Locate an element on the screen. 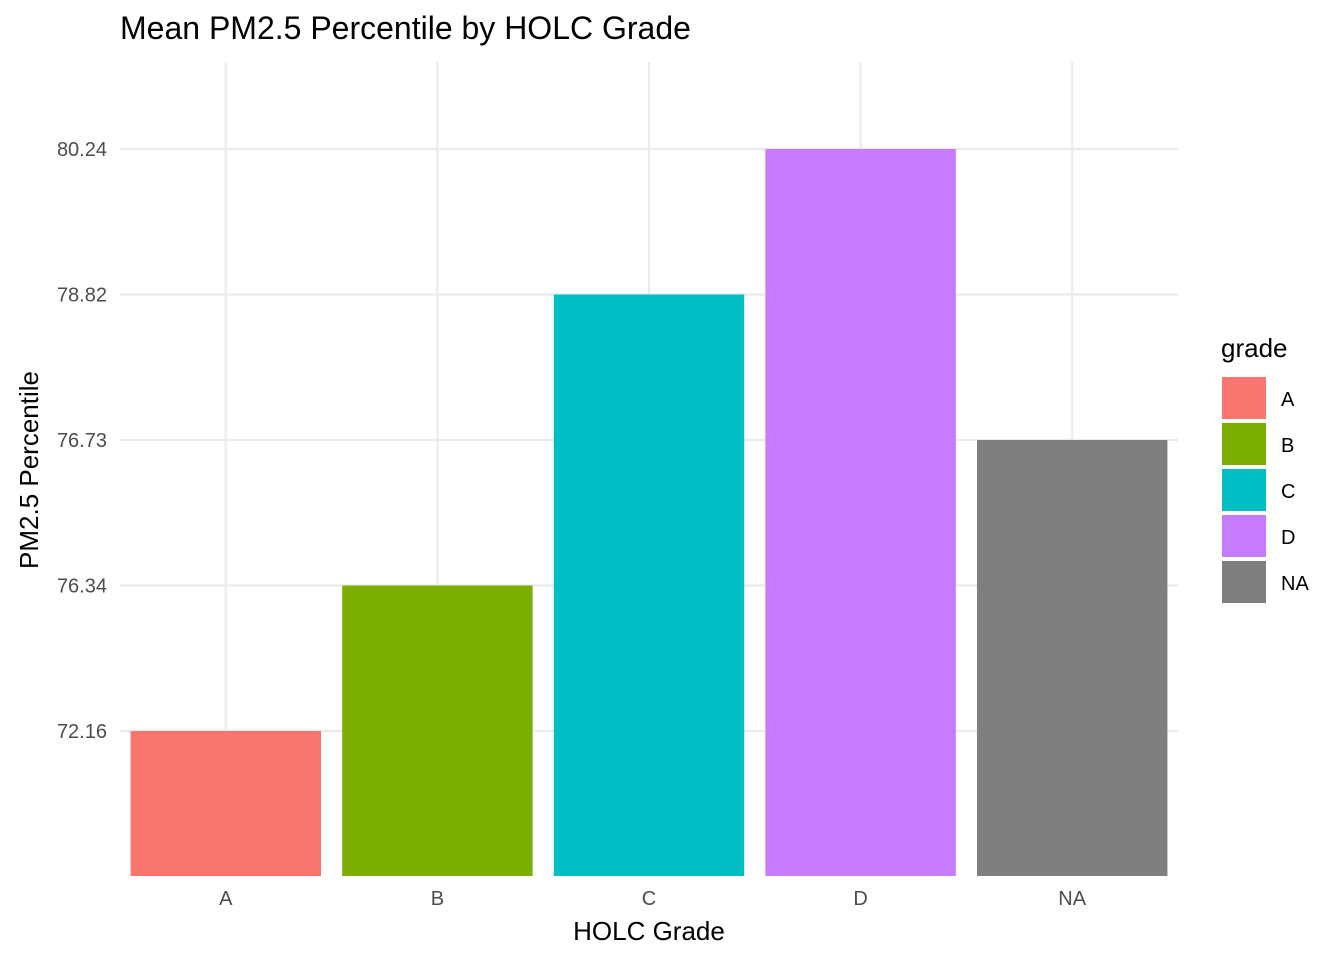 The image size is (1344, 960). x-tick-label: C is located at coordinates (649, 899).